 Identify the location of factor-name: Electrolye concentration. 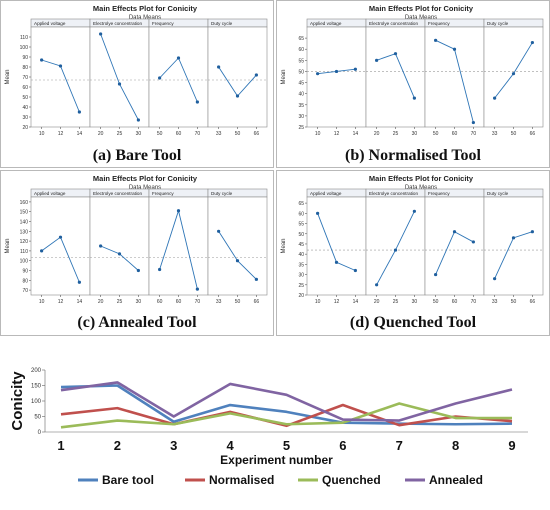
(117, 23).